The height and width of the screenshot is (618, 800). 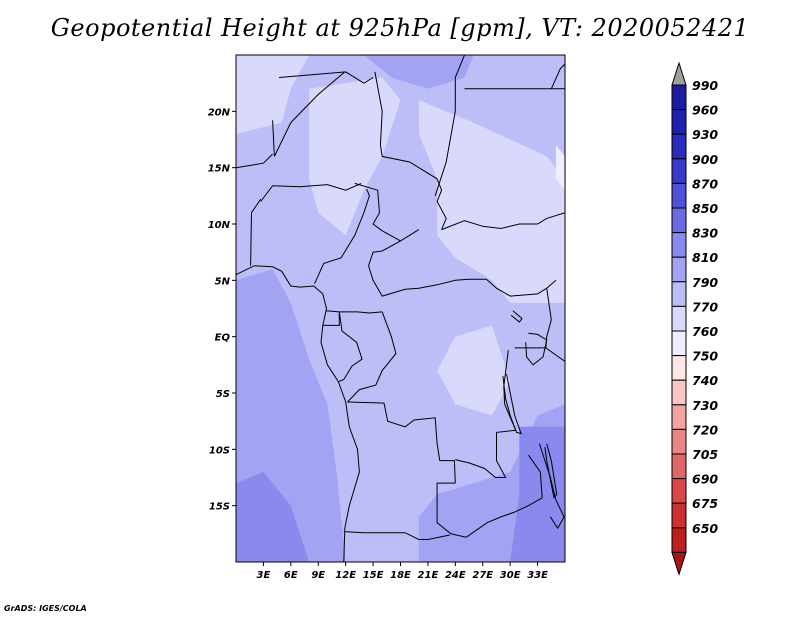 What do you see at coordinates (219, 507) in the screenshot?
I see `y-tick-label-15S: 15S` at bounding box center [219, 507].